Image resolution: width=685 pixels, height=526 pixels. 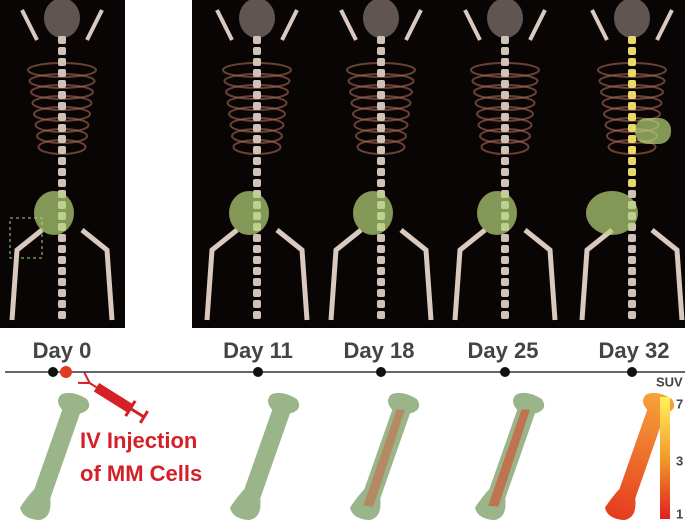 What do you see at coordinates (503, 350) in the screenshot?
I see `day-label: Day 25` at bounding box center [503, 350].